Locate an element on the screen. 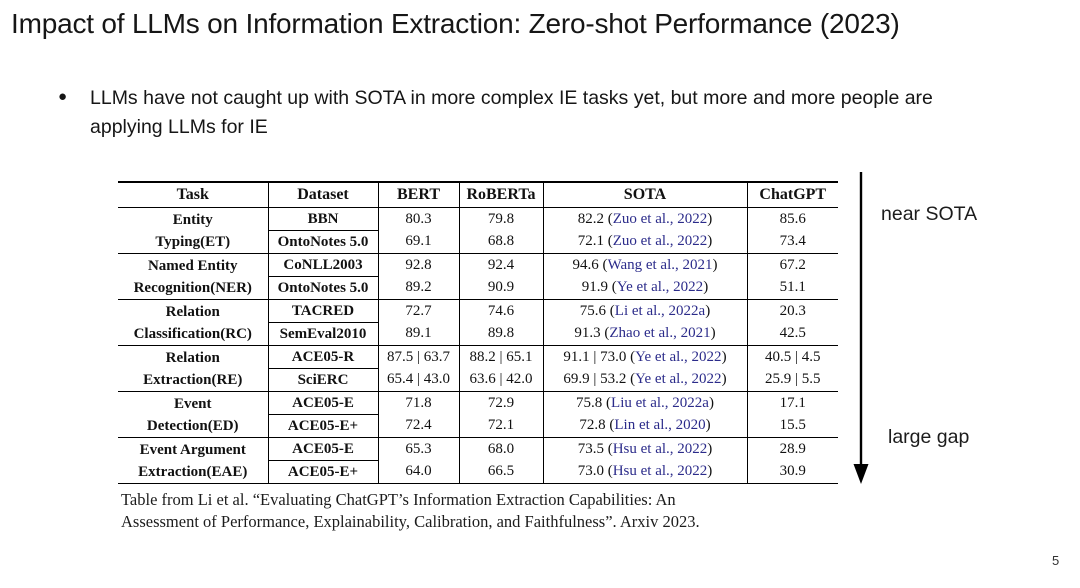 This screenshot has width=1080, height=588. chatgpt-score-cell: 42.5 is located at coordinates (792, 334).